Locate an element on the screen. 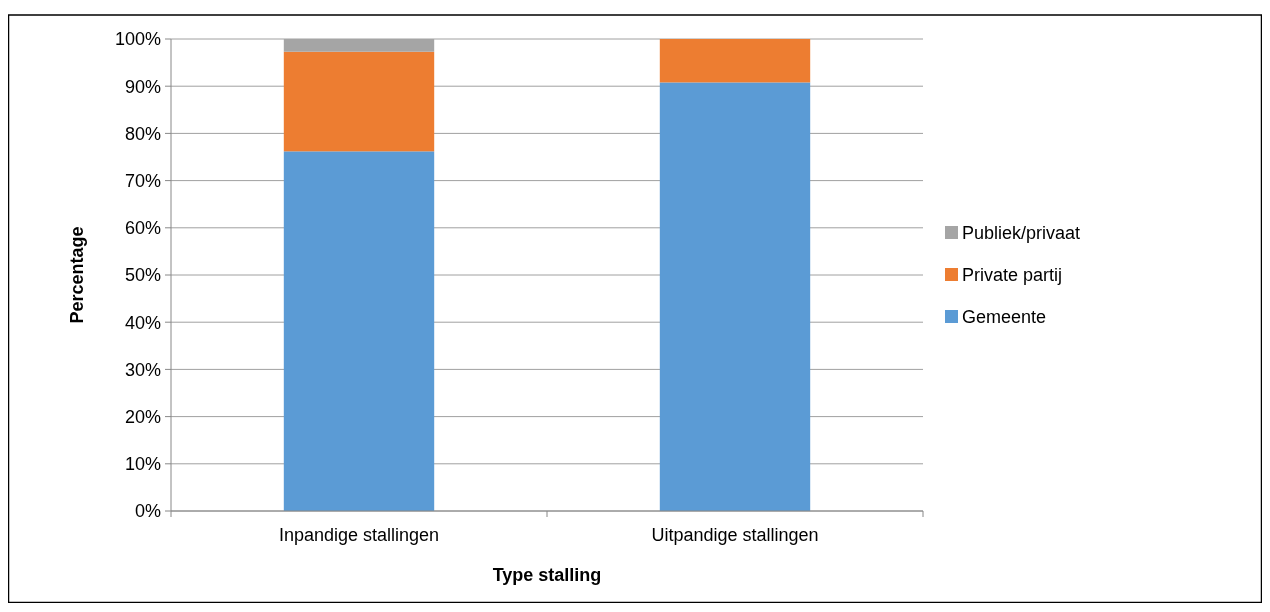  y-tick-label: 0% is located at coordinates (147, 511).